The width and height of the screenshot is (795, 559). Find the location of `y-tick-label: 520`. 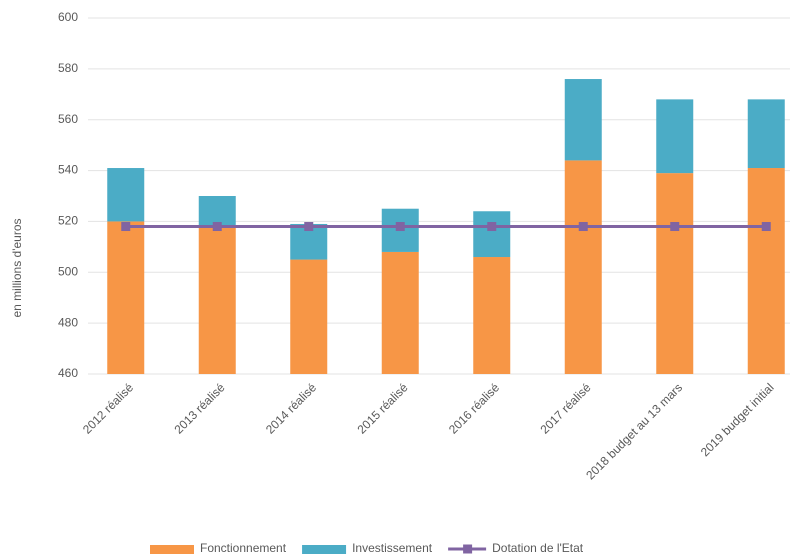

y-tick-label: 520 is located at coordinates (68, 221).